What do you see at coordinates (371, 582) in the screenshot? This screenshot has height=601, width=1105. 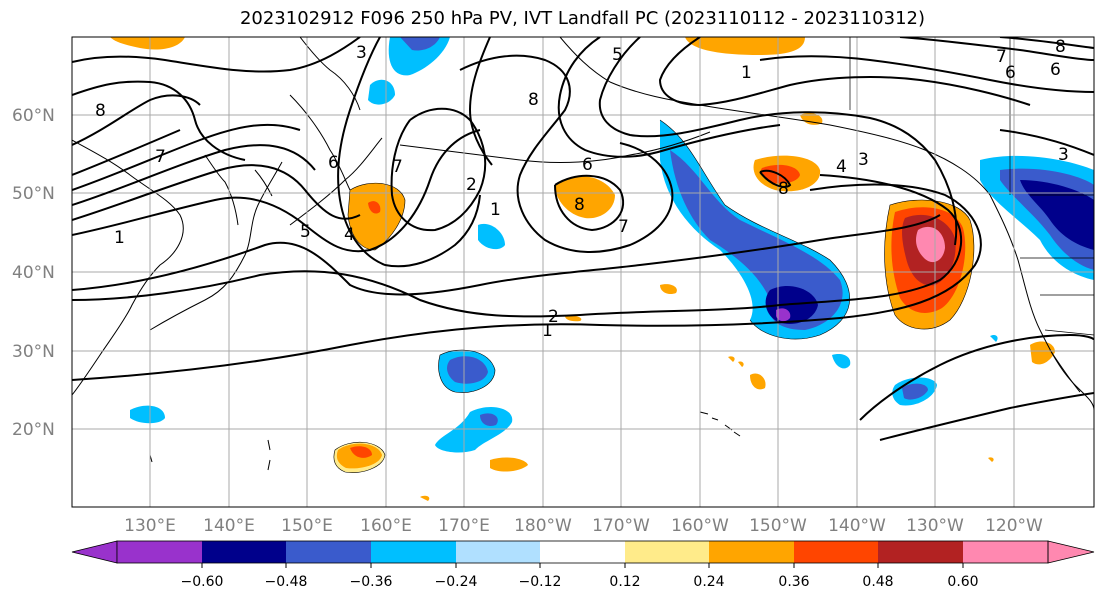 I see `colorbar-tick-label: −0.36` at bounding box center [371, 582].